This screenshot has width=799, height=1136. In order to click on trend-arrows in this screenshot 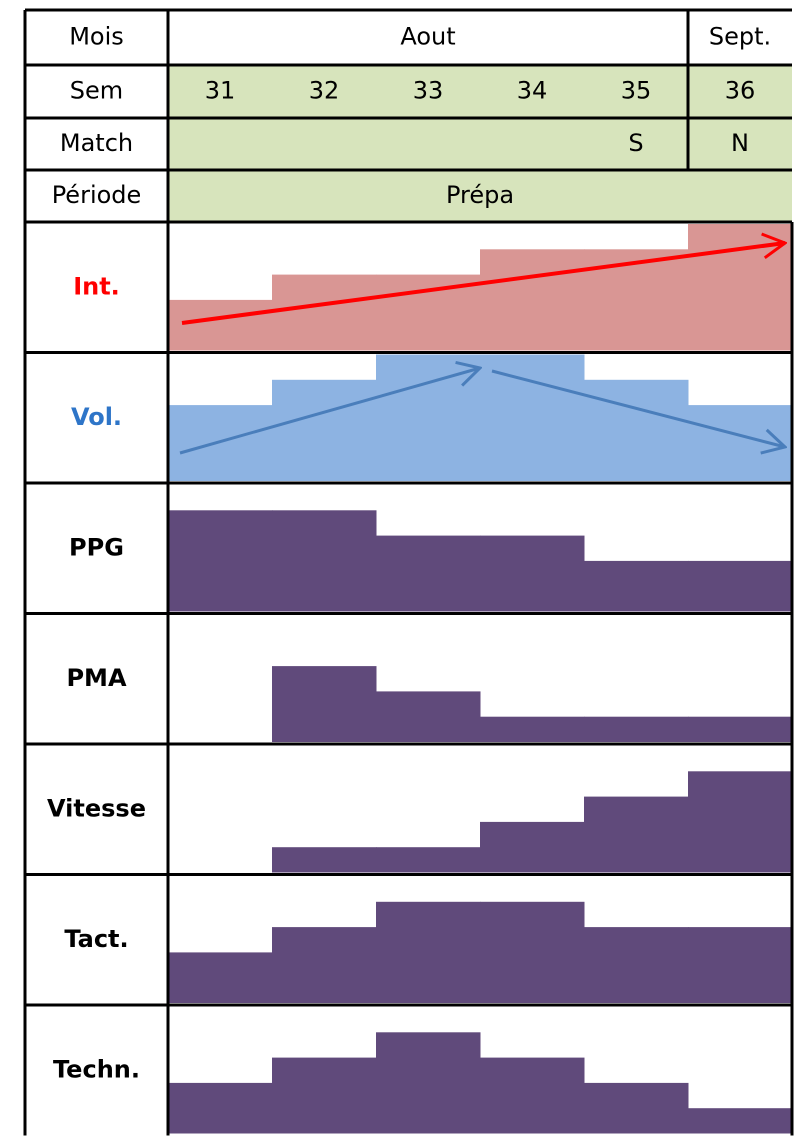, I will do `click(482, 349)`.